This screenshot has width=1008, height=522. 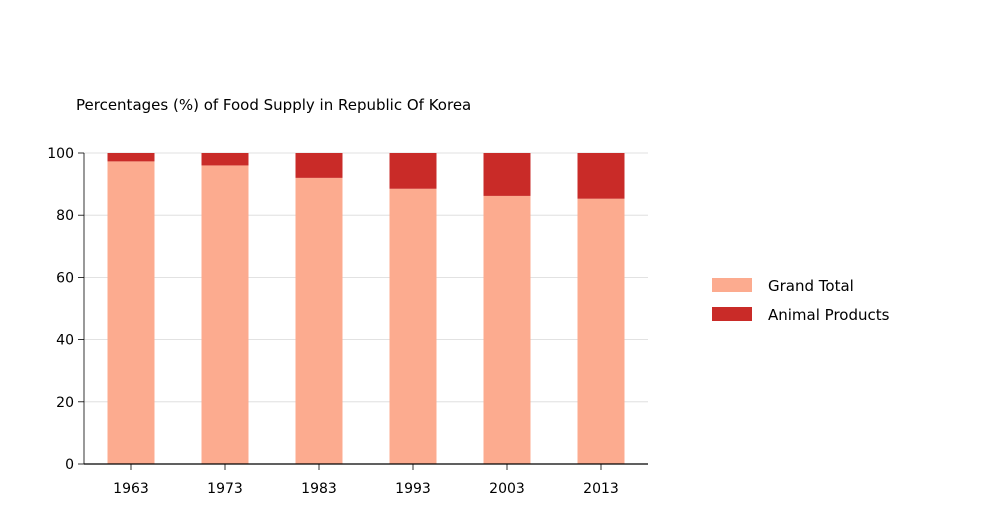 I want to click on bar-grand-total-2013, so click(x=601, y=331).